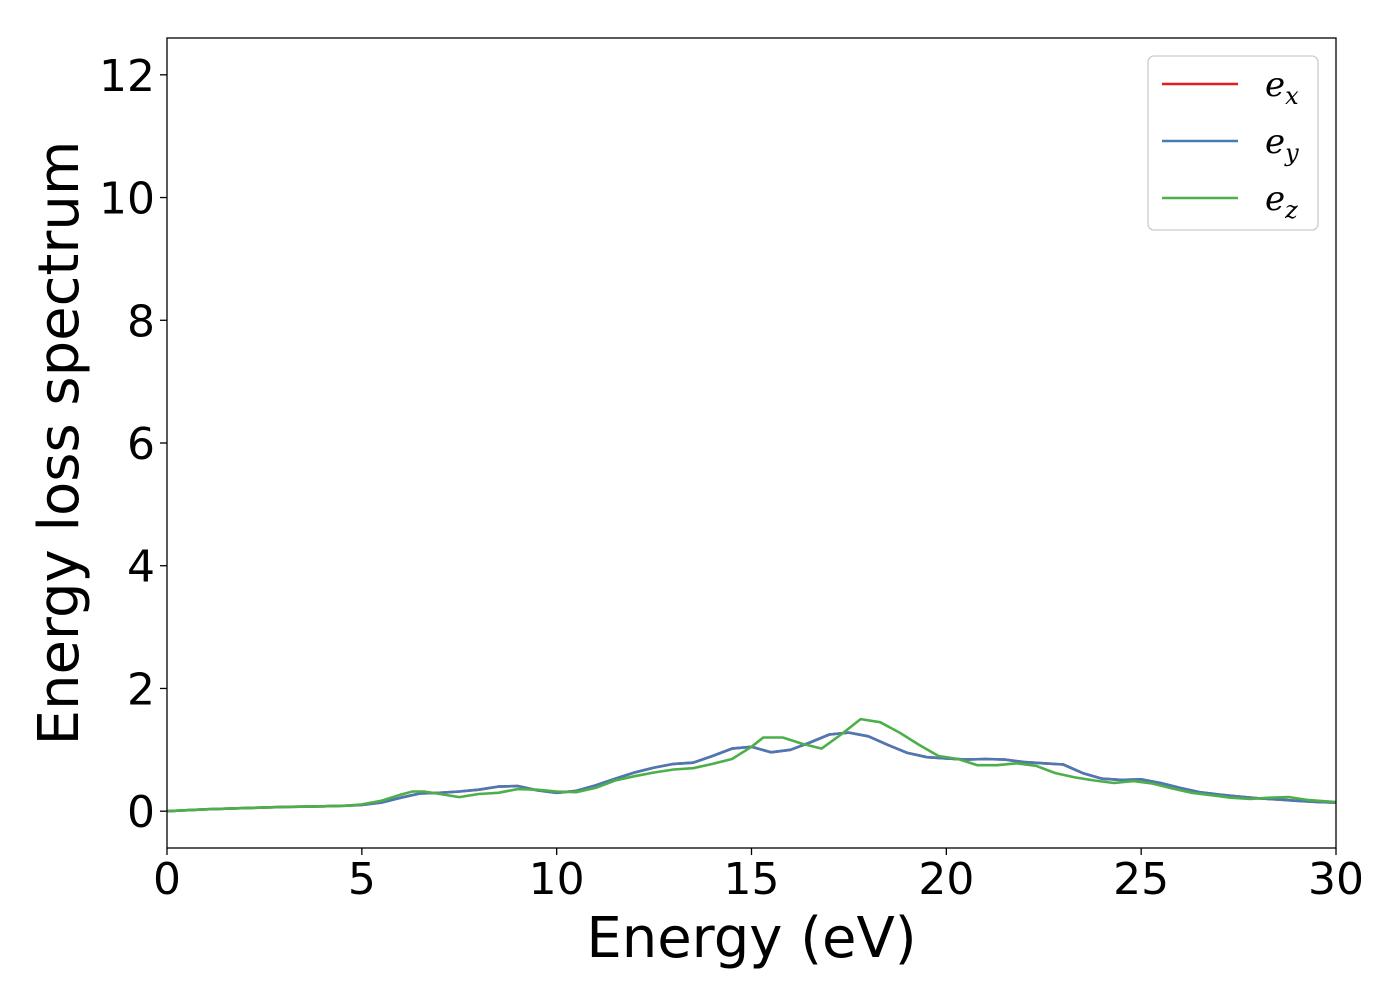 The image size is (1400, 1000). I want to click on y-tick-label: 10, so click(127, 199).